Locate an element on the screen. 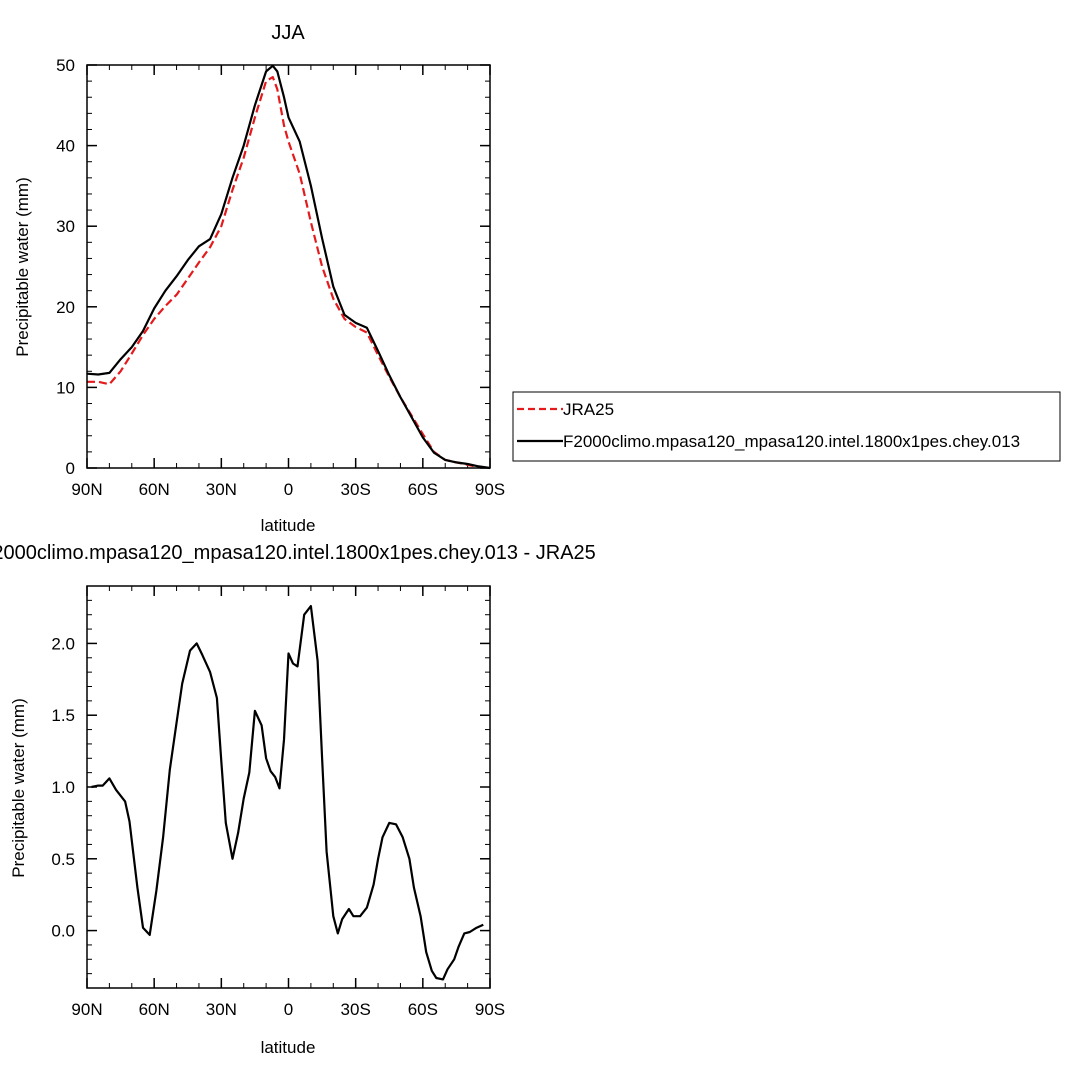 The image size is (1077, 1075). bottom-y-tick-label: 1.0 is located at coordinates (63, 787).